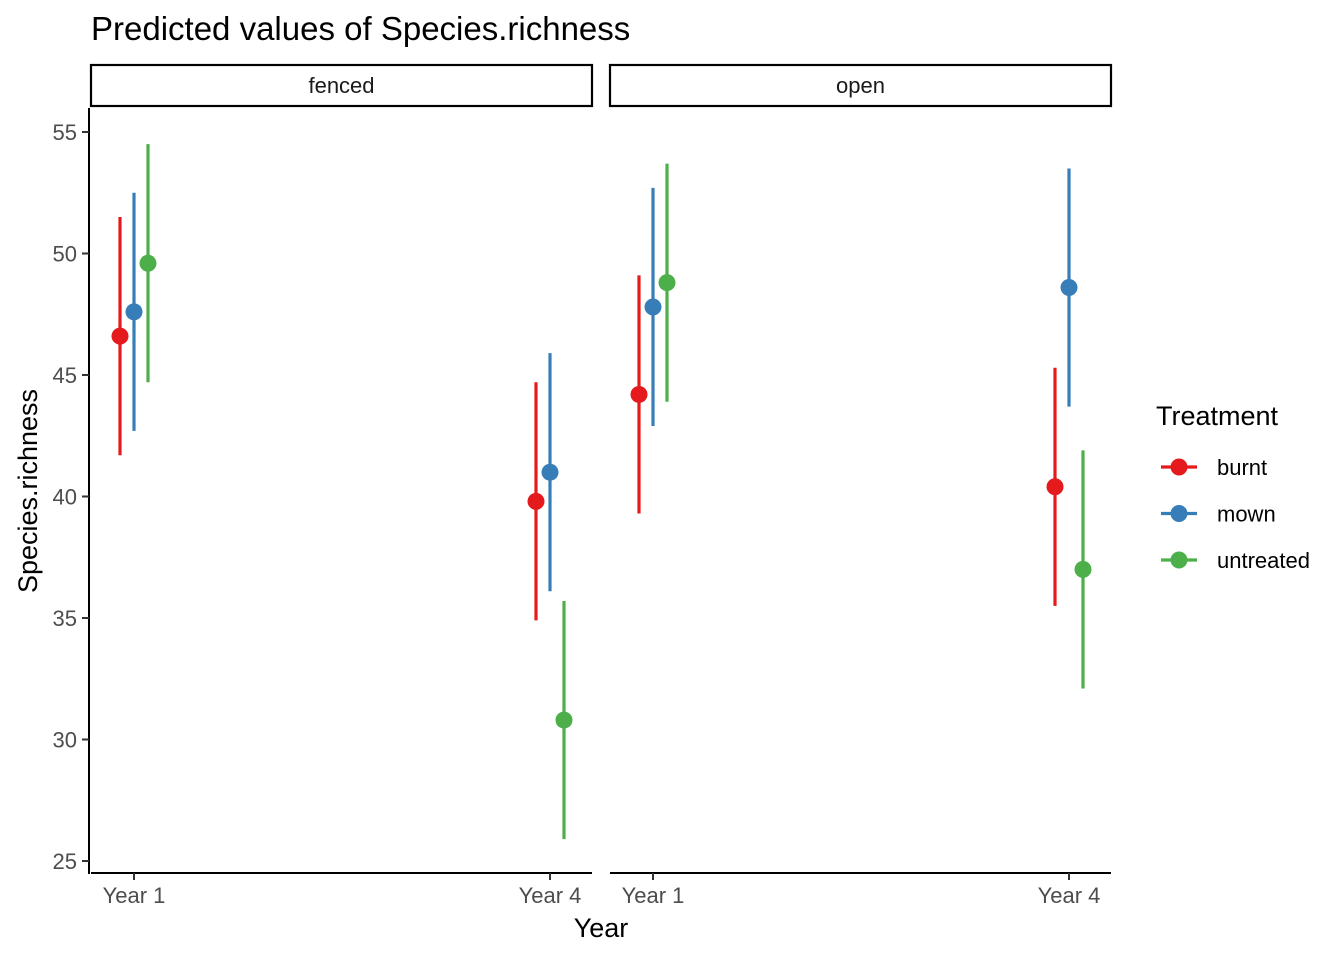 Image resolution: width=1344 pixels, height=960 pixels. I want to click on y-axis: 25 30 35 40 45 50 55, so click(71, 491).